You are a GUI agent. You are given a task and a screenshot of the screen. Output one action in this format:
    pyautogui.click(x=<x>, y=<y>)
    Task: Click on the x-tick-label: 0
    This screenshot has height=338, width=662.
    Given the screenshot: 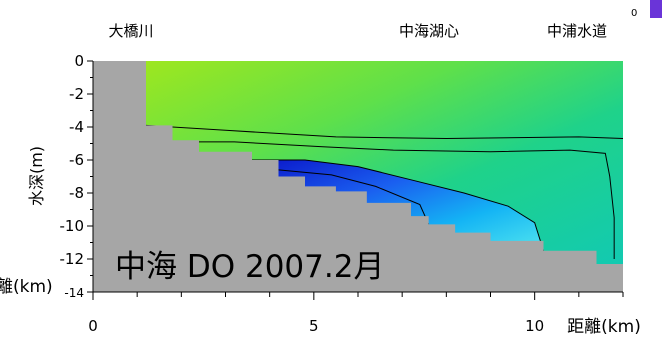 What is the action you would take?
    pyautogui.click(x=93, y=326)
    